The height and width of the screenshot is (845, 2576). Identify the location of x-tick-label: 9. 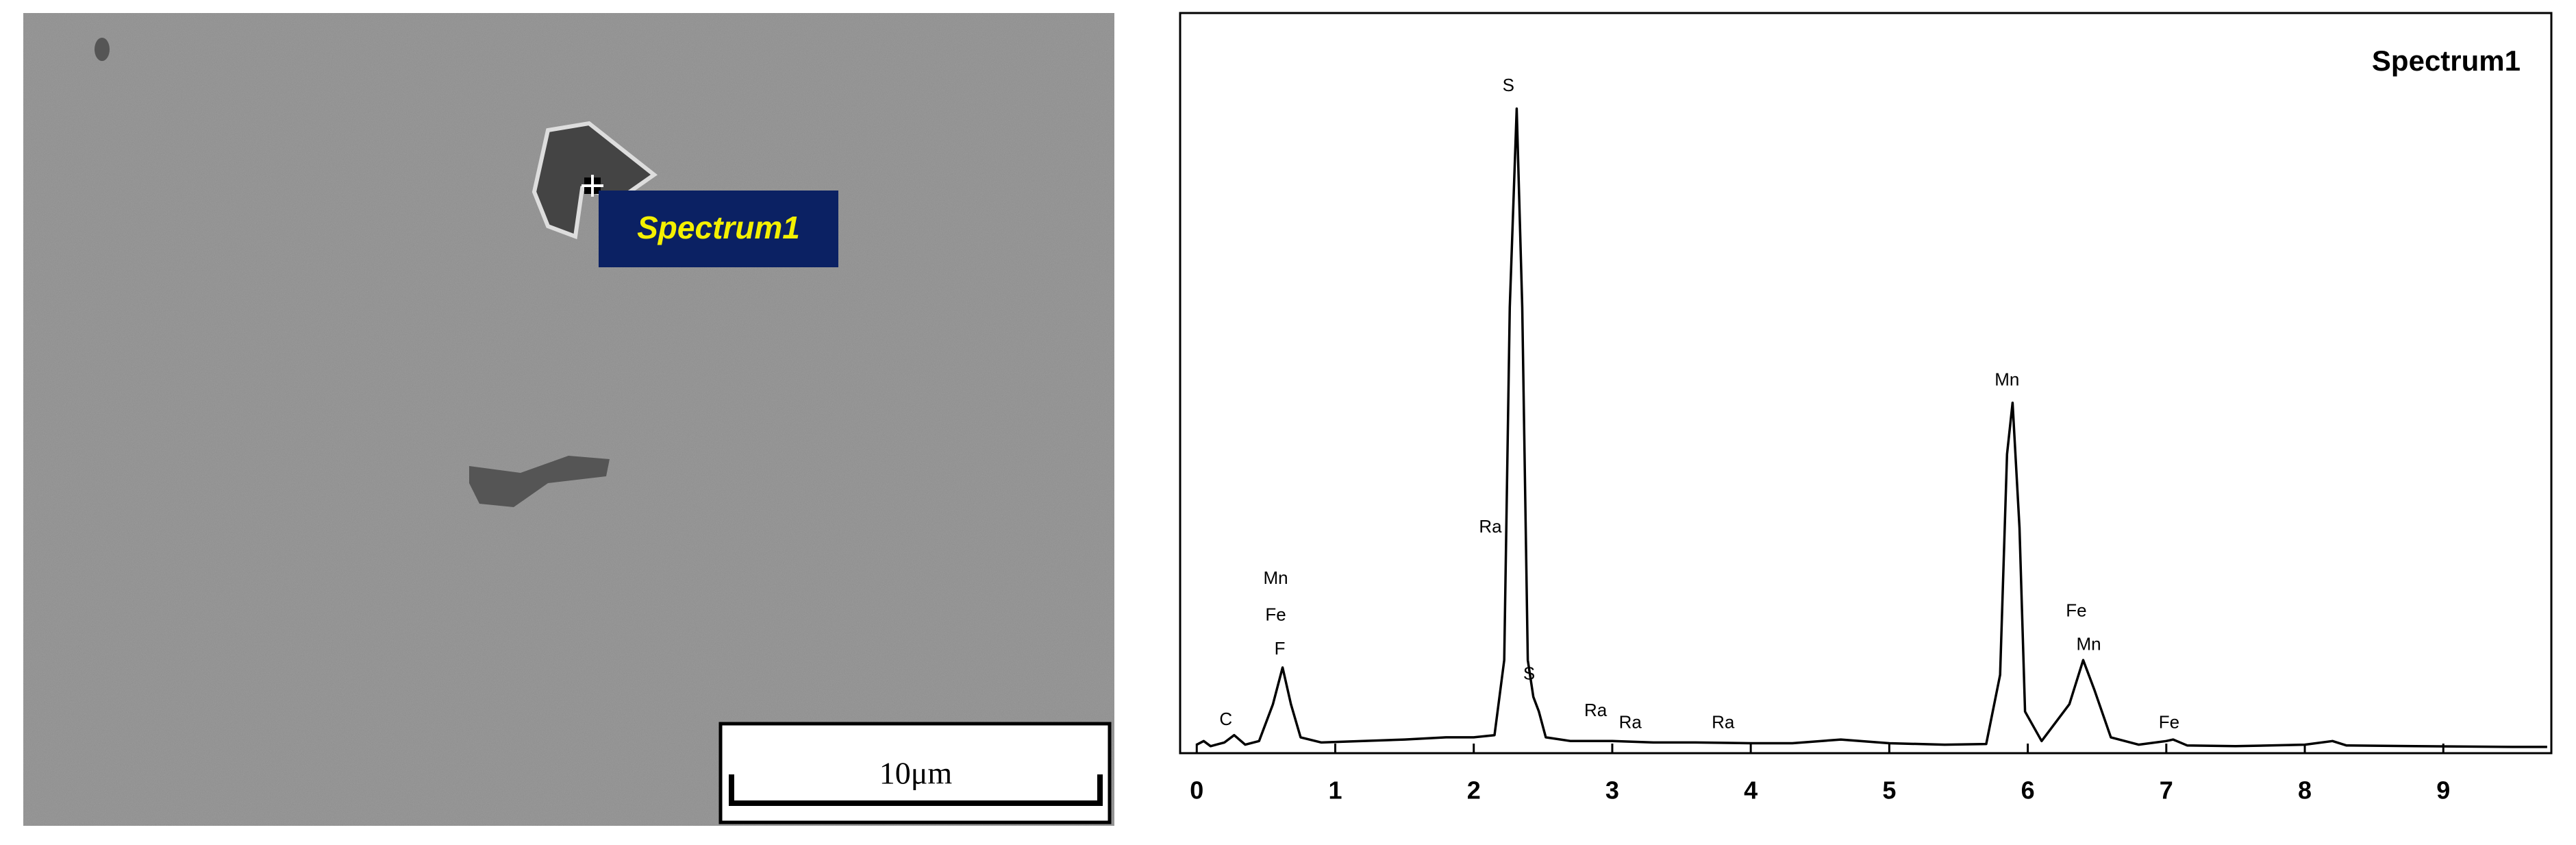
(2443, 791).